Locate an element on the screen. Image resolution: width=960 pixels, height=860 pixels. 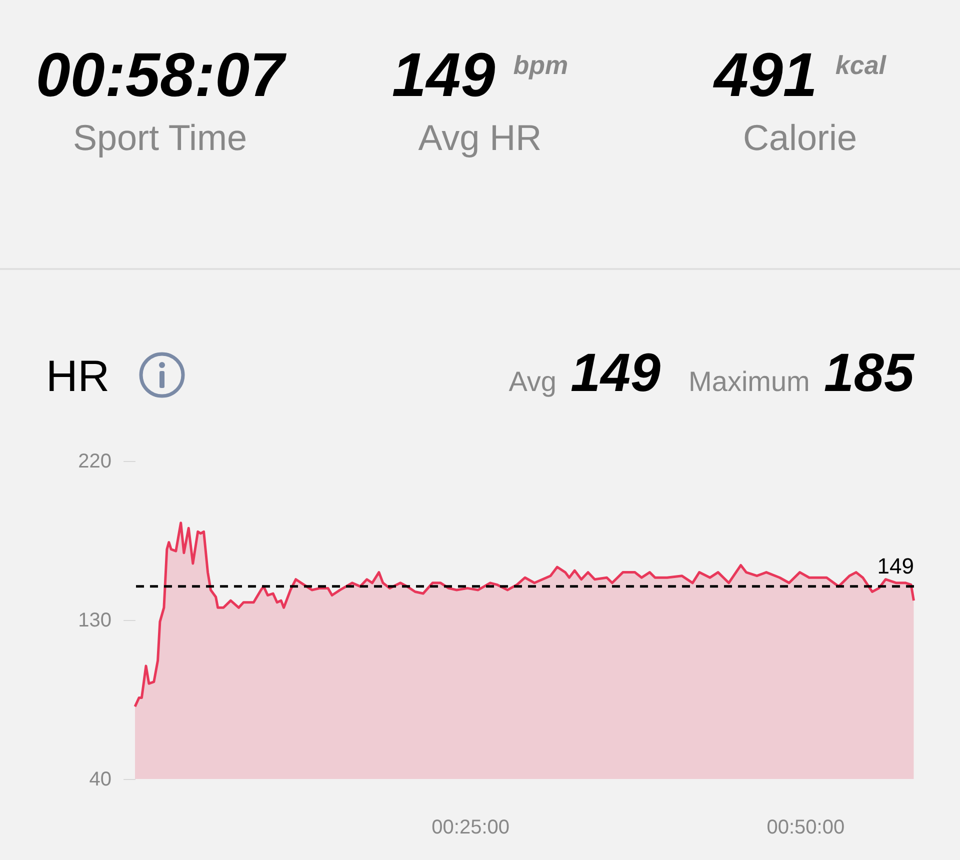
text: kcal is located at coordinates (860, 65).